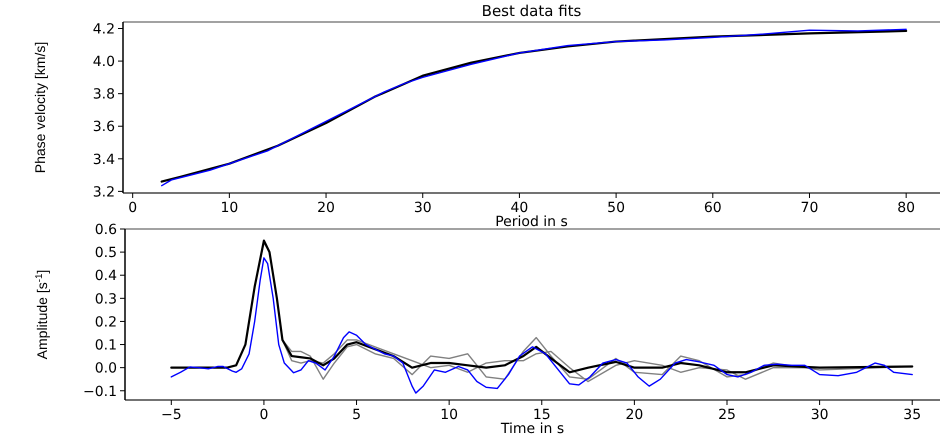 This screenshot has height=441, width=940. What do you see at coordinates (532, 429) in the screenshot?
I see `x-axis-title: Time in s` at bounding box center [532, 429].